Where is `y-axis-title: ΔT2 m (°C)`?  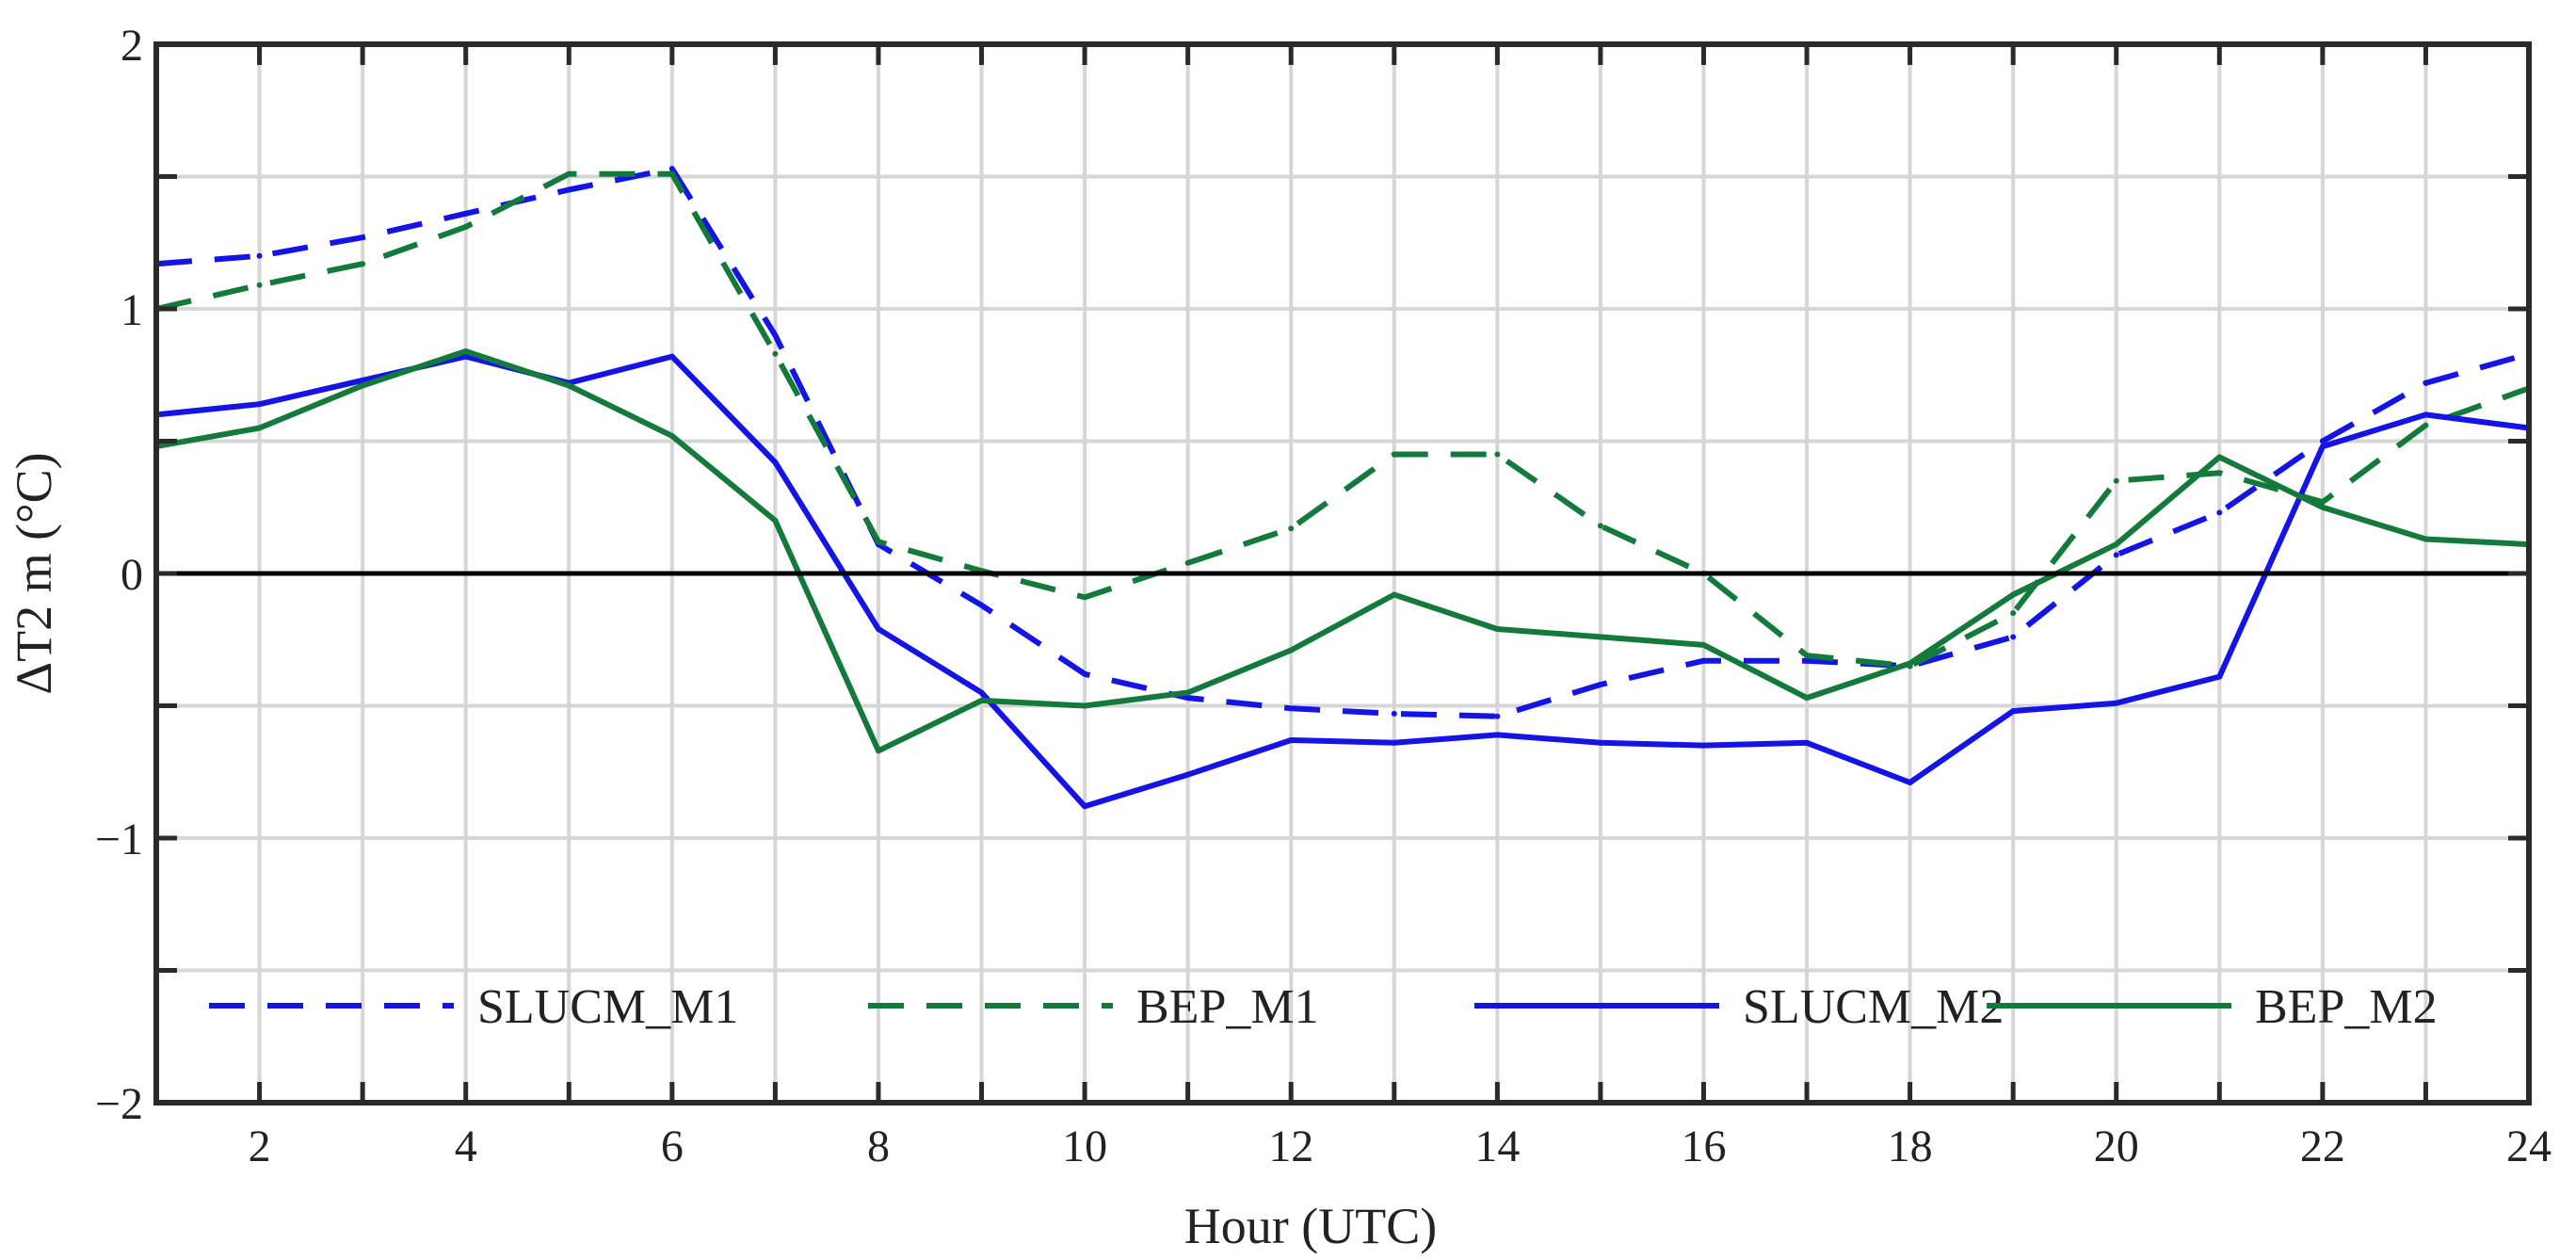
y-axis-title: ΔT2 m (°C) is located at coordinates (34, 573).